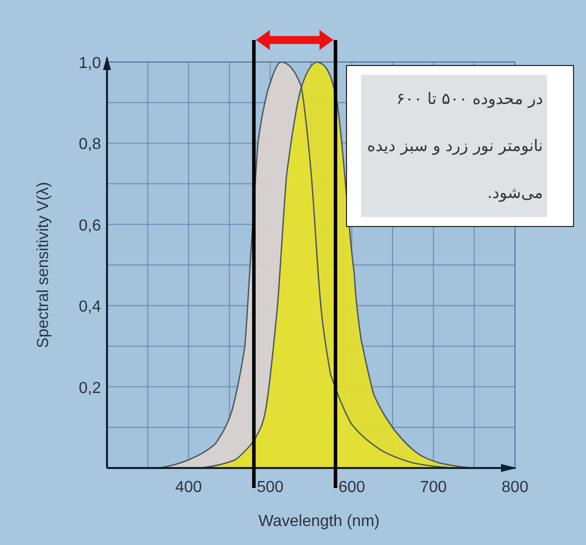 The width and height of the screenshot is (586, 545). What do you see at coordinates (43, 265) in the screenshot?
I see `y-axis-title: Spectral sensitivity V(λ)` at bounding box center [43, 265].